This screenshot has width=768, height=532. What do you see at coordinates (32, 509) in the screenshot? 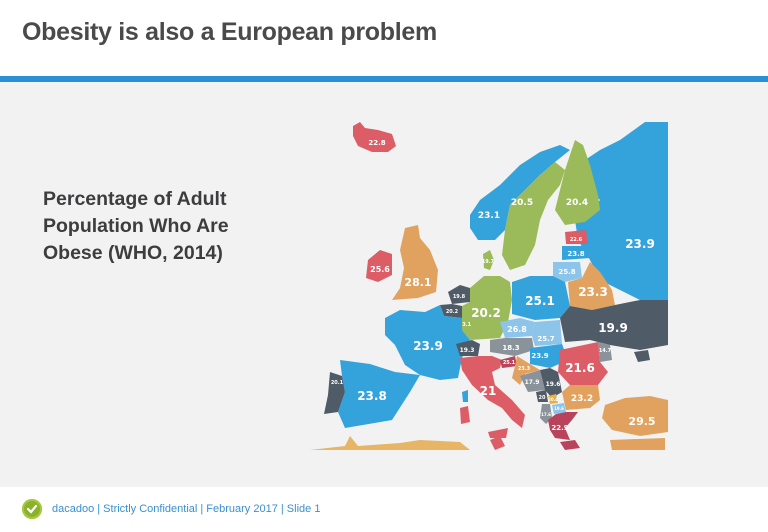
I see `dacadoo-logo-icon` at bounding box center [32, 509].